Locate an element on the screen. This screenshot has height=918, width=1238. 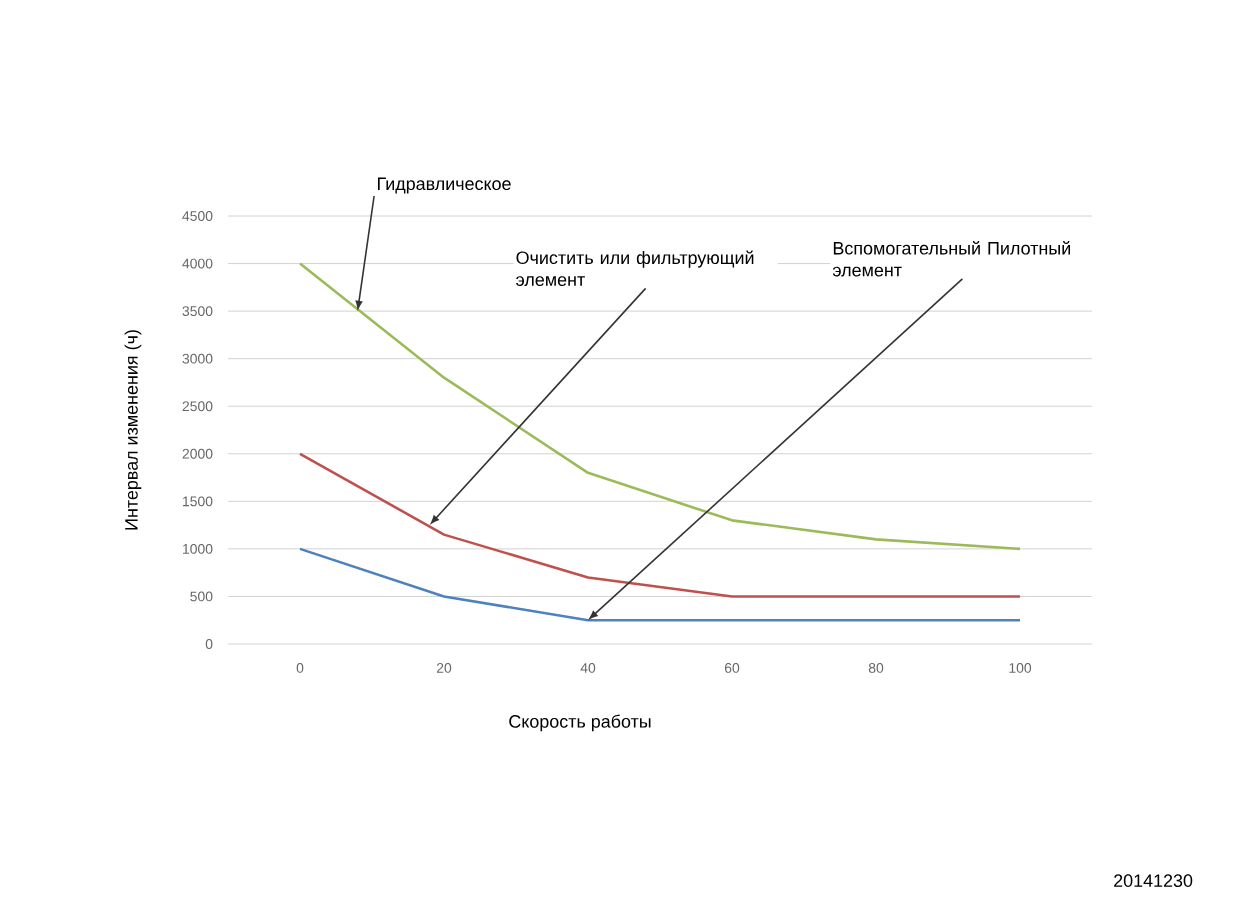
text: 20141230 is located at coordinates (1153, 880).